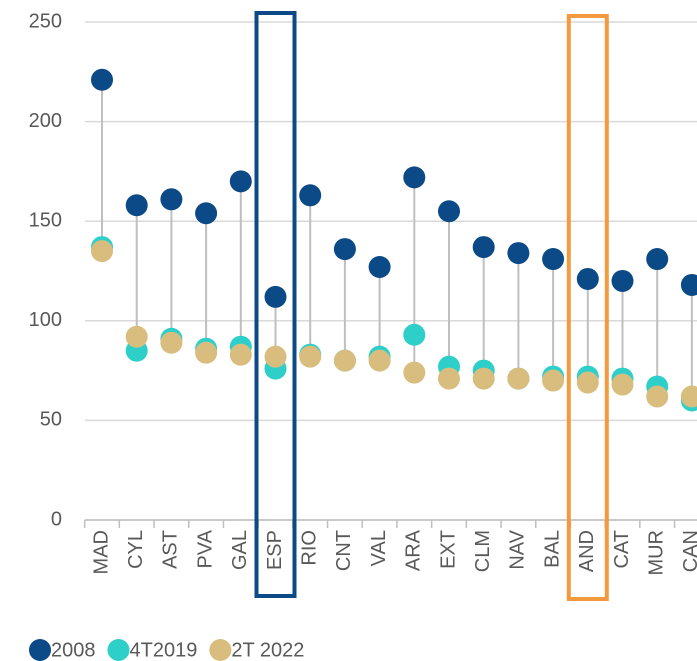 The image size is (697, 661). I want to click on x-tick-label: MUR, so click(656, 553).